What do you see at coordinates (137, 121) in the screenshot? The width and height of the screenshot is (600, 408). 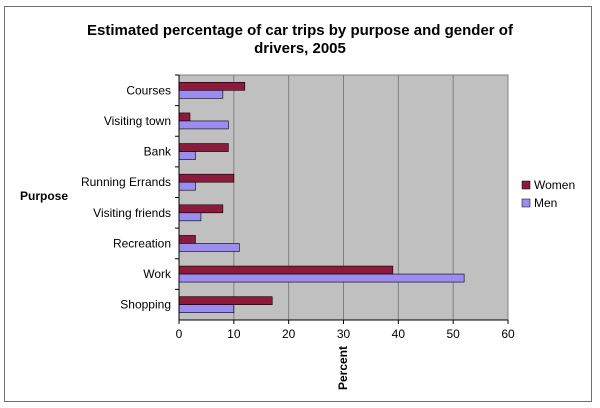 I see `category-label: Visiting town` at bounding box center [137, 121].